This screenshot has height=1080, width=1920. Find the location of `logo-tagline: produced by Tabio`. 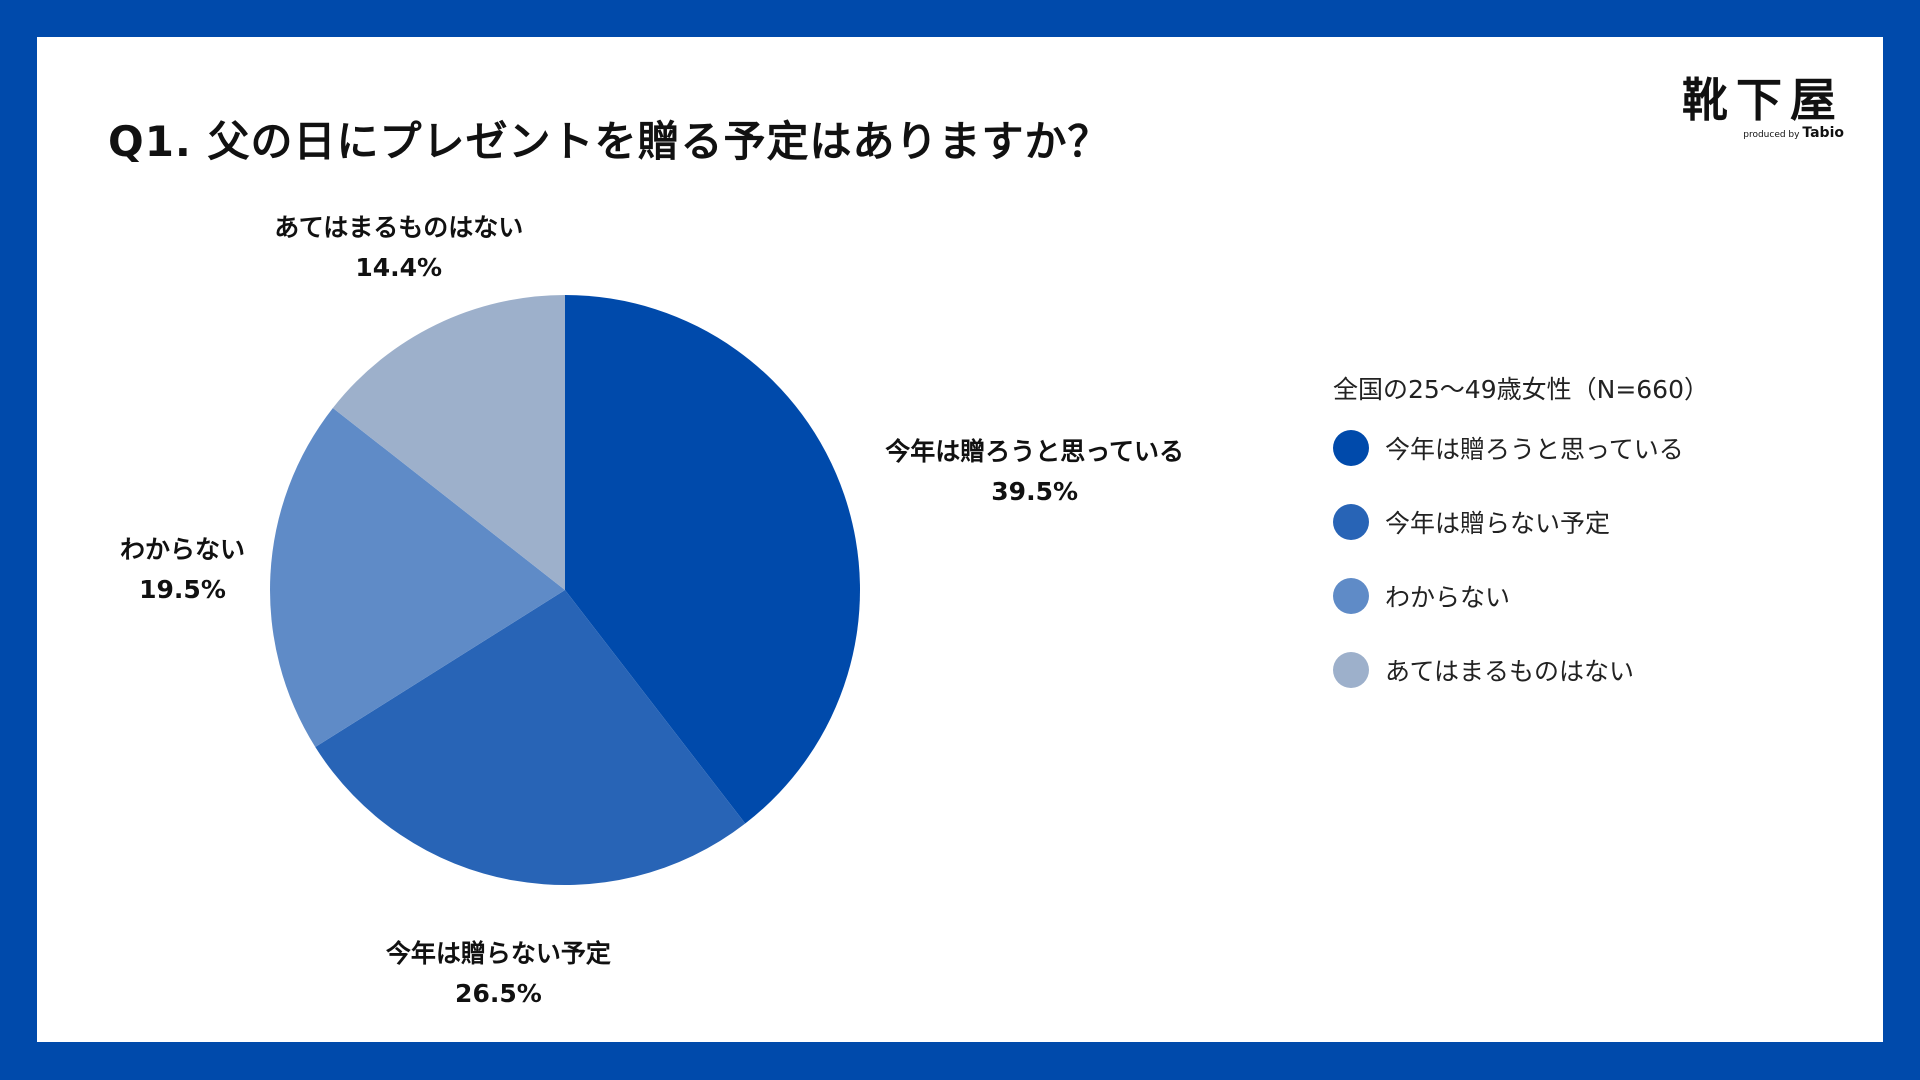

logo-tagline: produced by Tabio is located at coordinates (1763, 134).